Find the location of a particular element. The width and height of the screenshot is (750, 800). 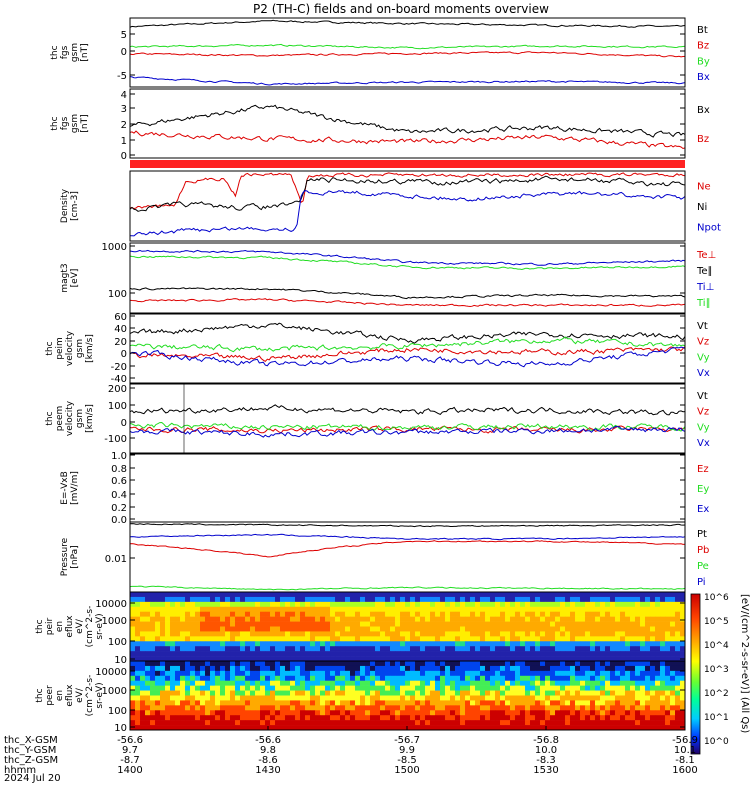

legend-fgs-gsm-Bx: Bx is located at coordinates (703, 77).